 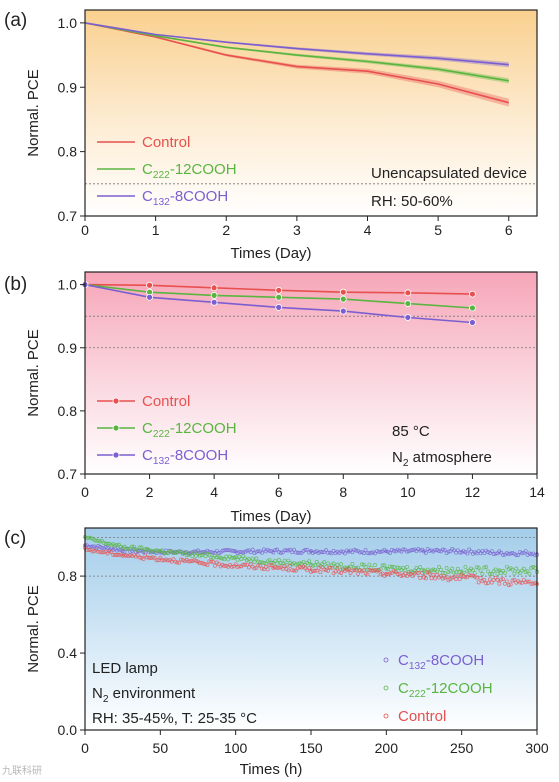 I want to click on annotation: LED lamp, so click(x=125, y=668).